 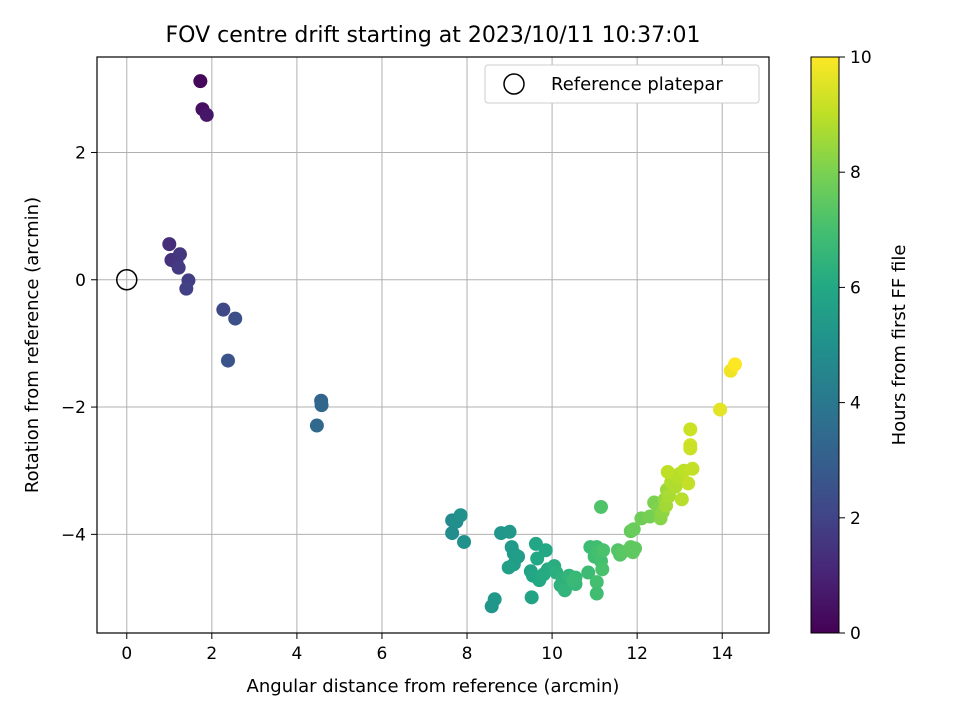 I want to click on y-tick-label: 0, so click(x=80, y=281).